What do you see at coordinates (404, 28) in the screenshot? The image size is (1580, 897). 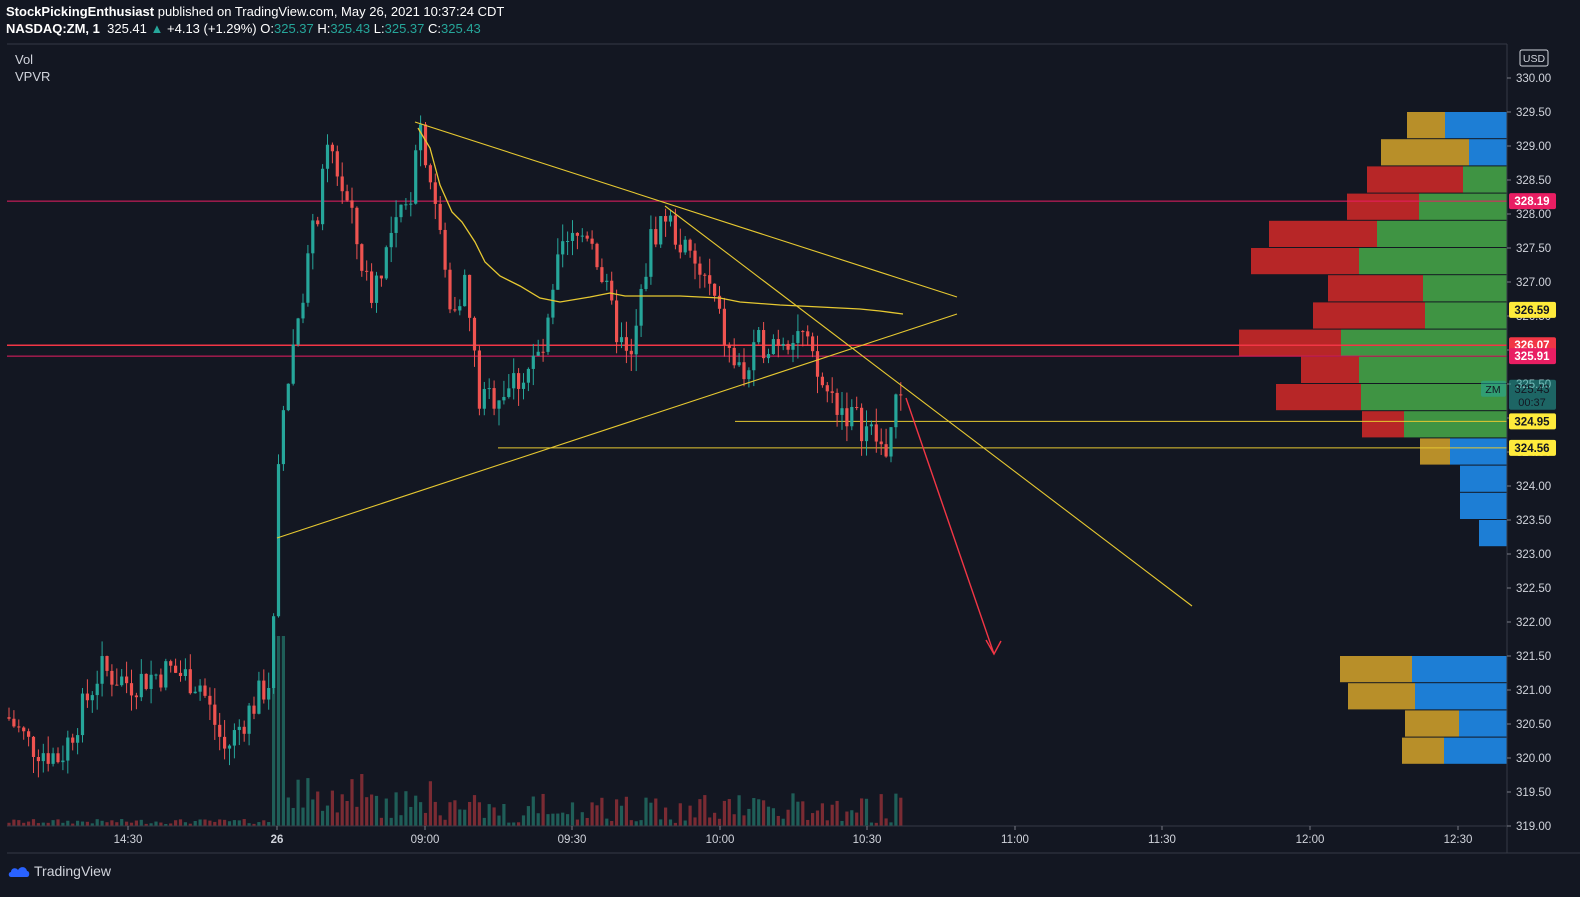 I see `low-value: 325.37` at bounding box center [404, 28].